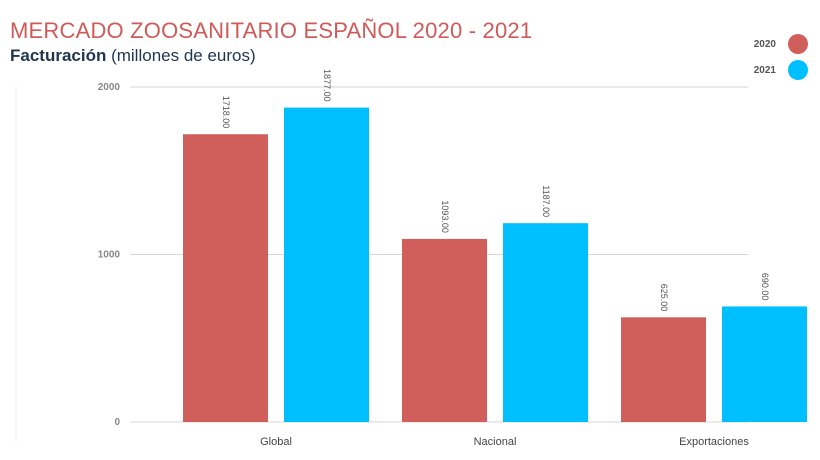 The image size is (820, 460). Describe the element at coordinates (326, 264) in the screenshot. I see `bar-2021-global` at that location.